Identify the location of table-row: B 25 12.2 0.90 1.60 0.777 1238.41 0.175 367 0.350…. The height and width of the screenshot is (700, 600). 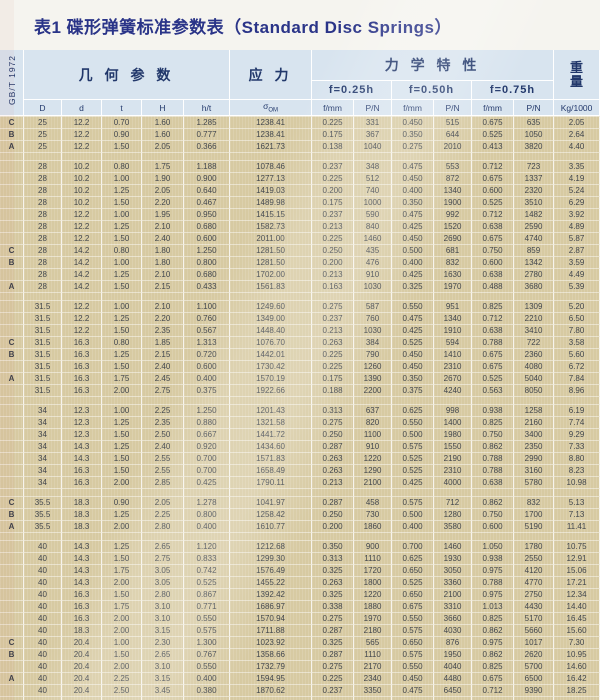
(300, 134).